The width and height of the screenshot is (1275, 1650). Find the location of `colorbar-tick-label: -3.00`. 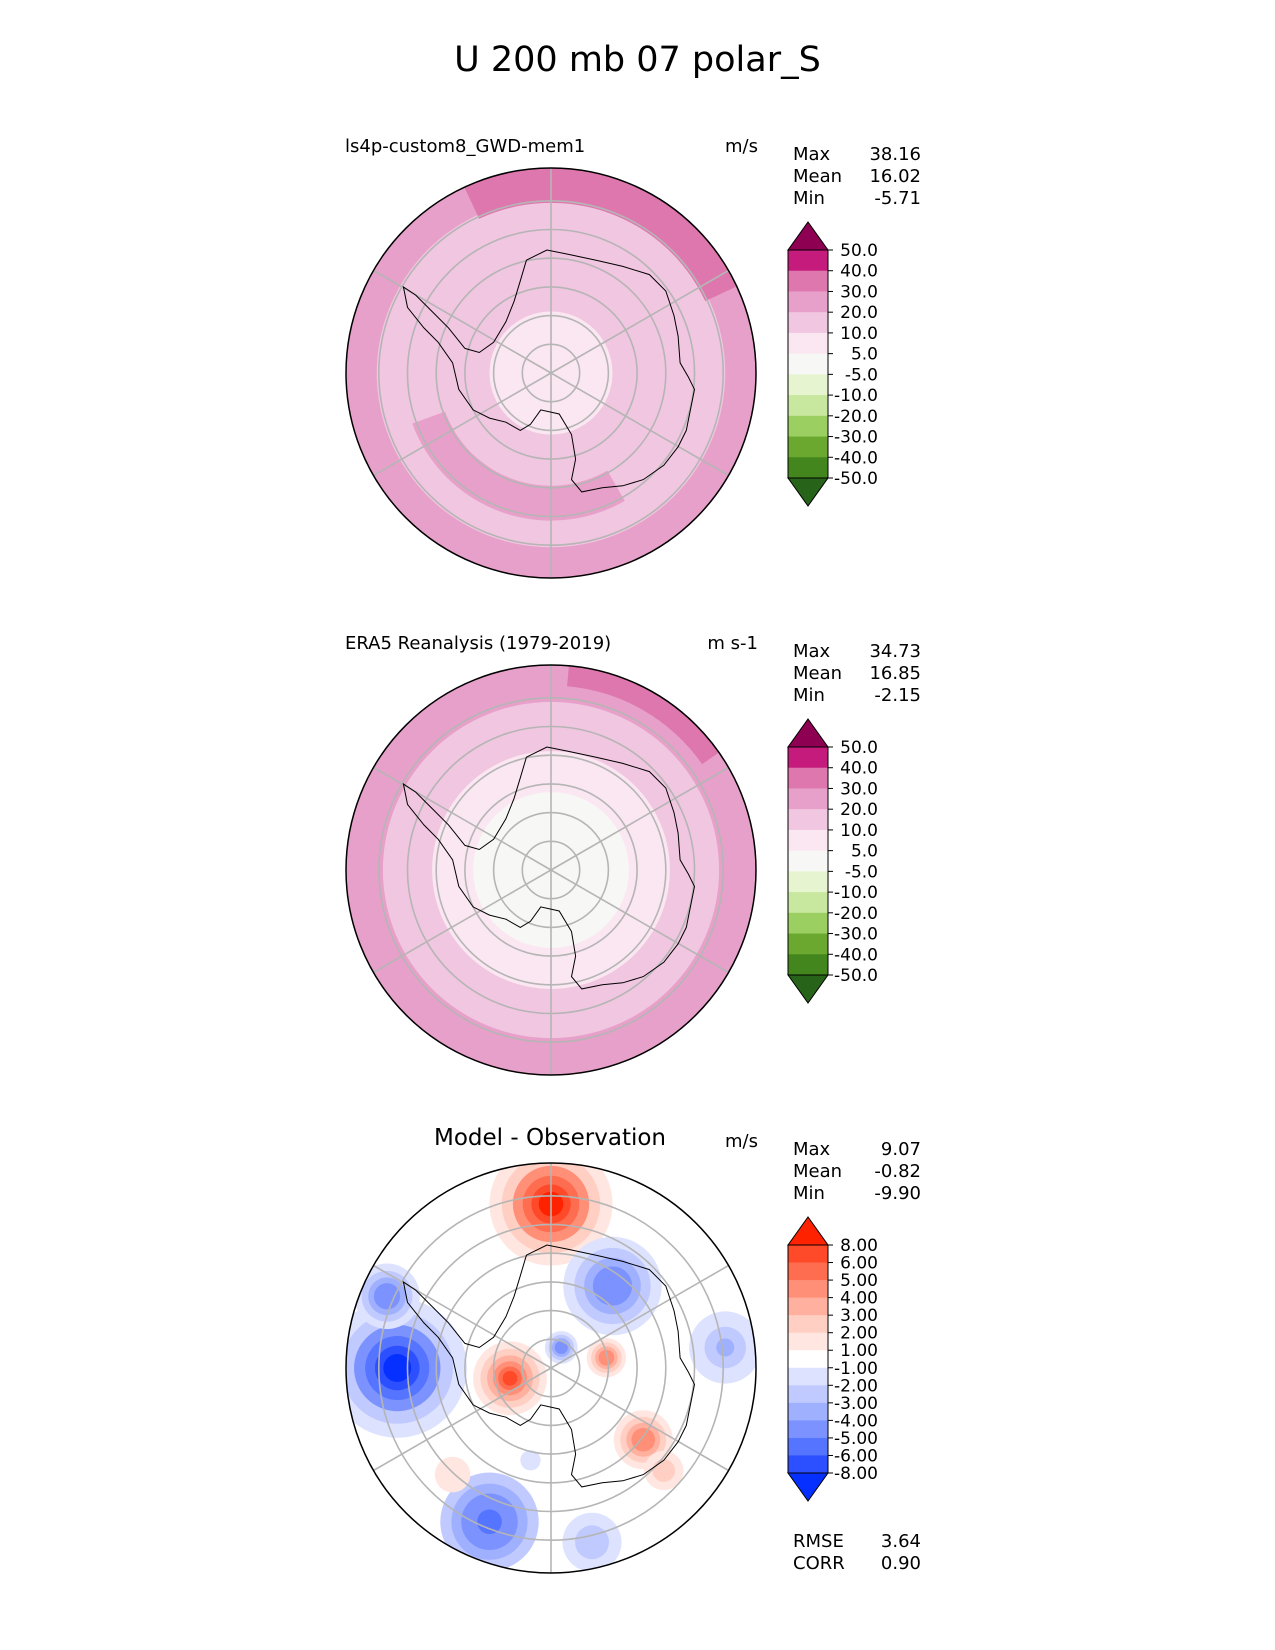

colorbar-tick-label: -3.00 is located at coordinates (856, 1404).